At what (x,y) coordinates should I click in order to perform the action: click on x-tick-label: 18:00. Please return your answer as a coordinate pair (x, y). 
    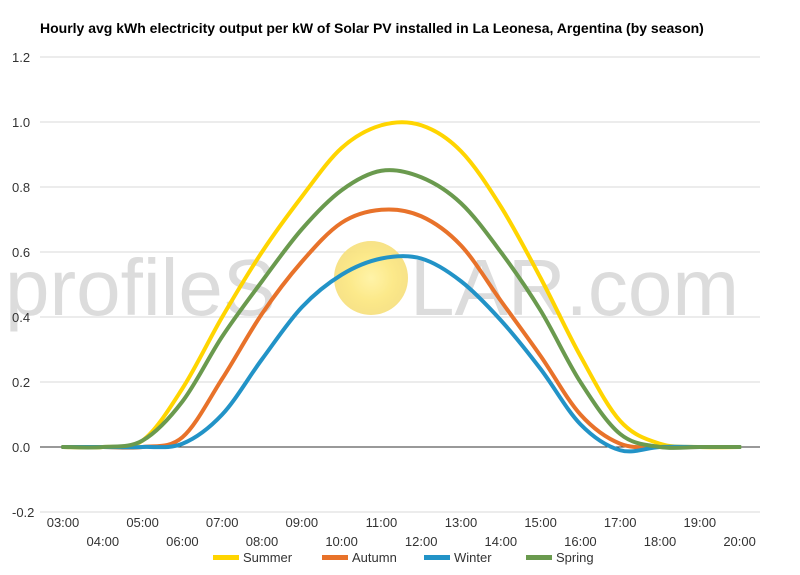
    Looking at the image, I should click on (660, 541).